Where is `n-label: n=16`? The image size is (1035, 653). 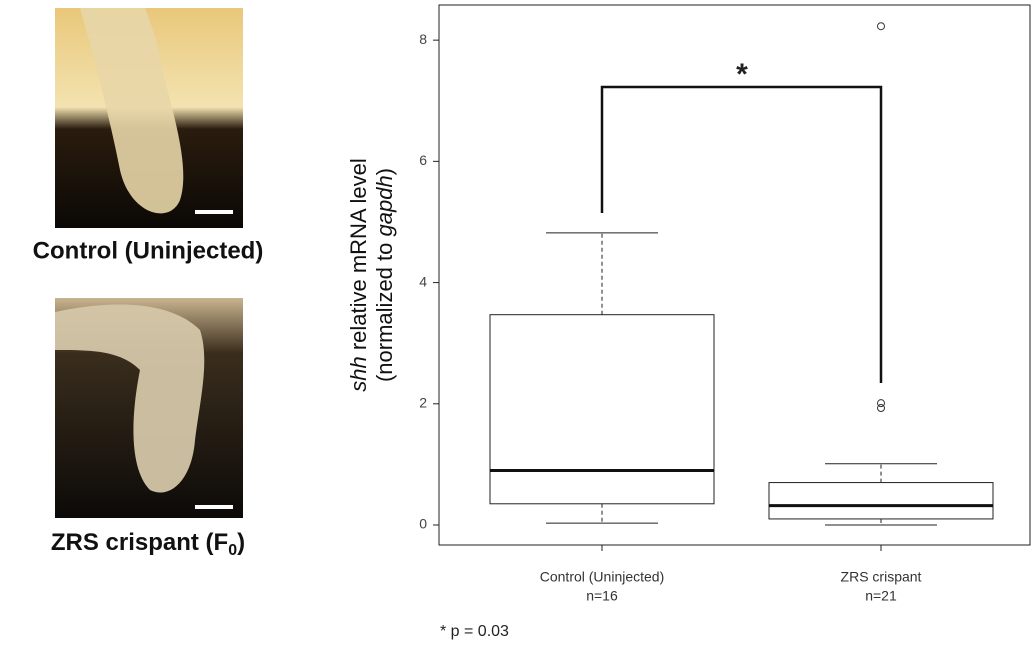 n-label: n=16 is located at coordinates (602, 596).